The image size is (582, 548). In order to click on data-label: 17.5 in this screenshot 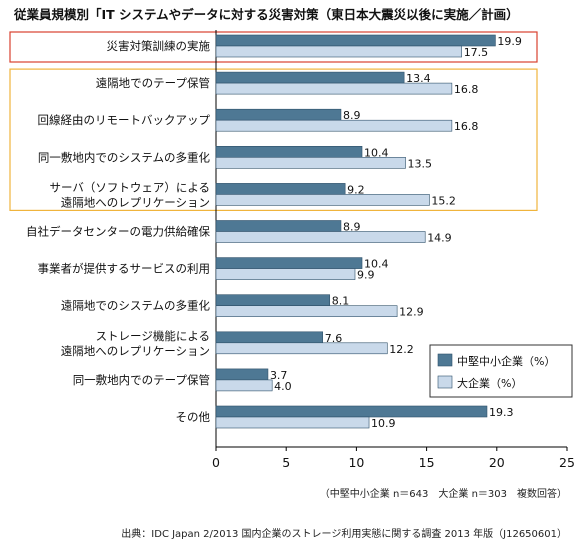, I will do `click(476, 52)`.